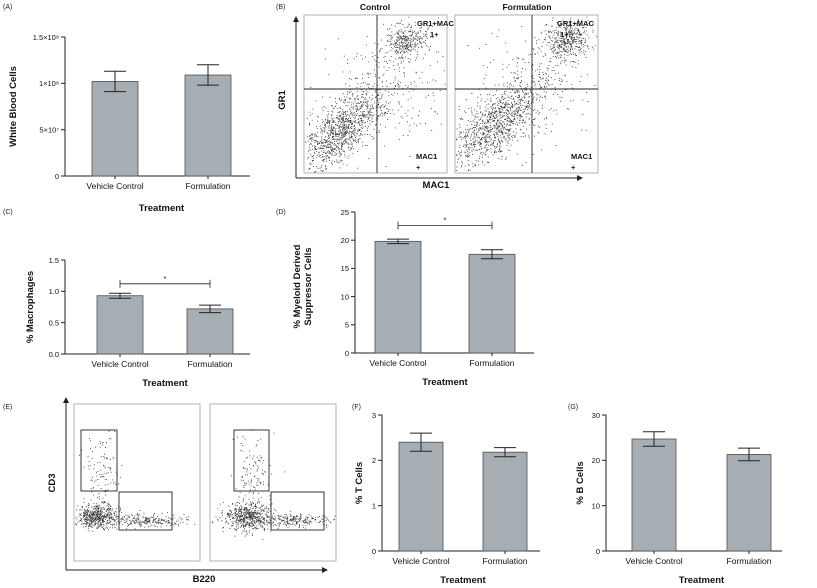 The width and height of the screenshot is (817, 588). What do you see at coordinates (281, 212) in the screenshot?
I see `panel-letter-d: (D)` at bounding box center [281, 212].